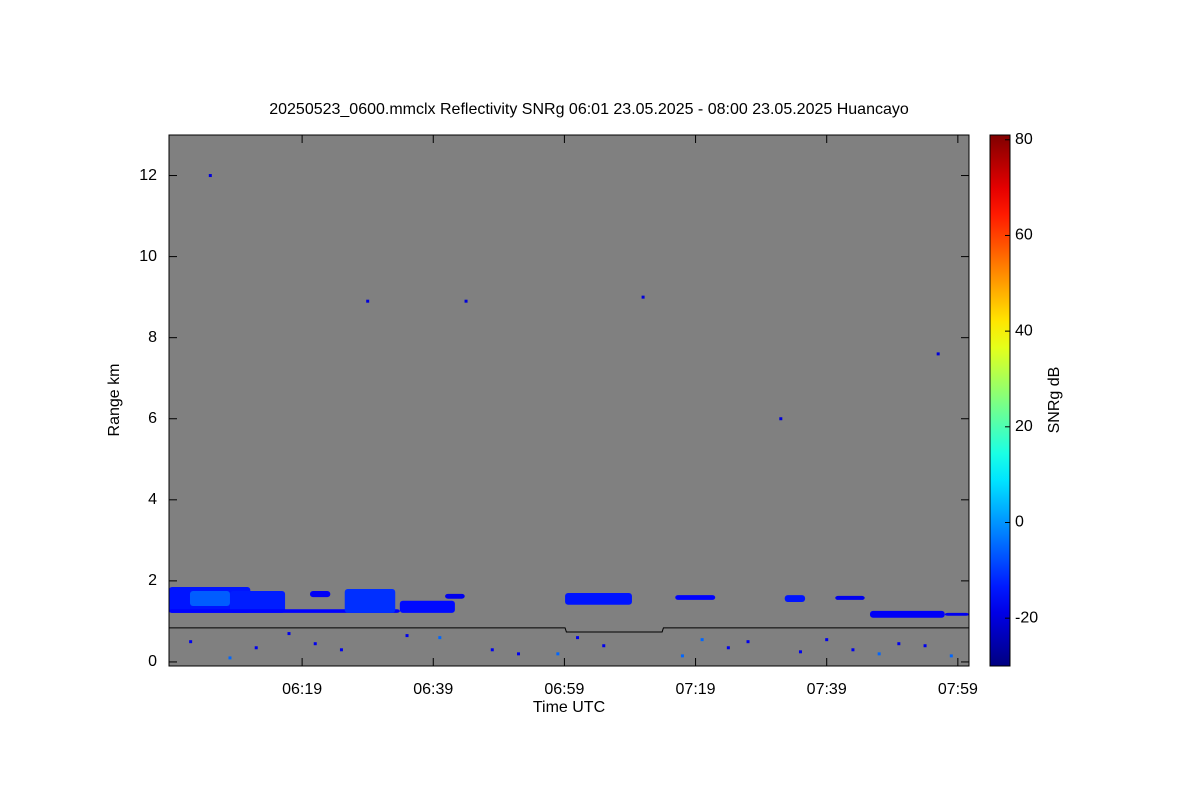 The image size is (1200, 800). Describe the element at coordinates (302, 689) in the screenshot. I see `x-tick-label: 06:19` at that location.